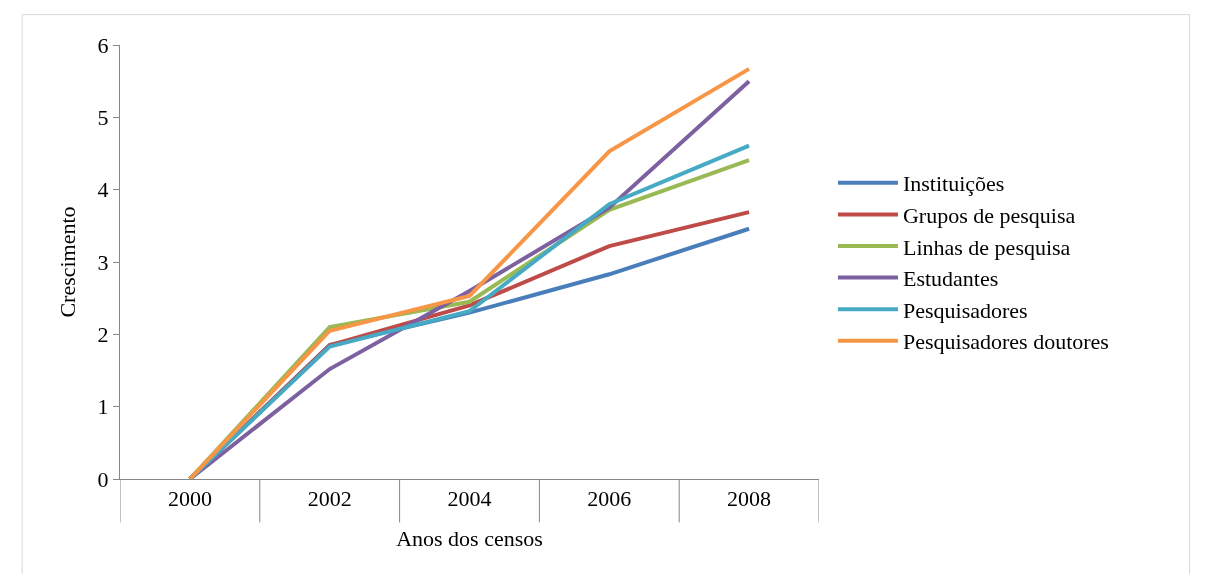 Image resolution: width=1219 pixels, height=574 pixels. Describe the element at coordinates (103, 407) in the screenshot. I see `y-tick-label: 1` at that location.